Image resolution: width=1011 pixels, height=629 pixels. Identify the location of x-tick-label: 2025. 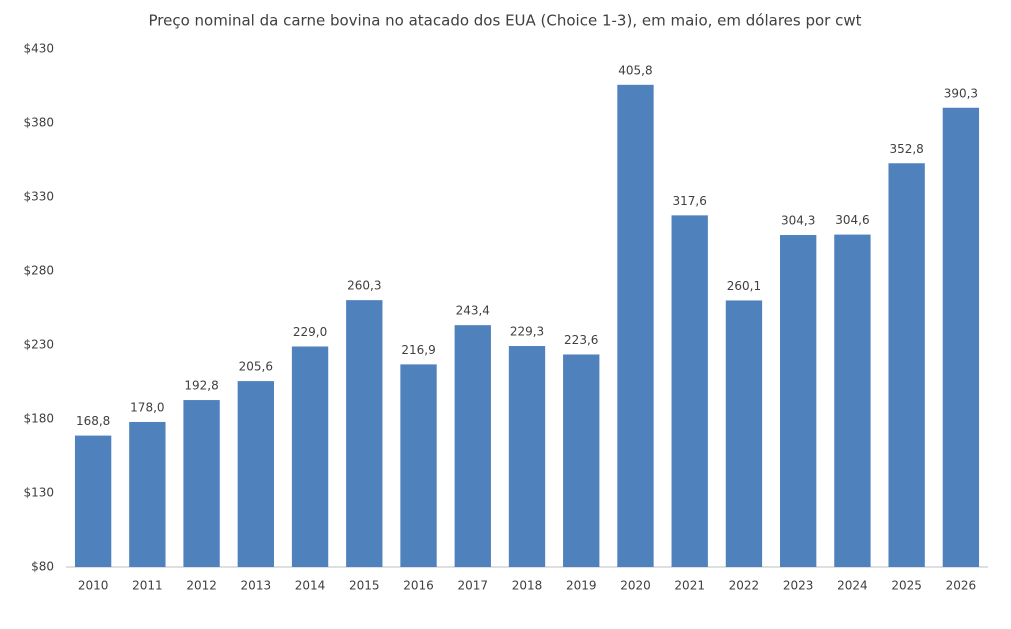
(906, 586).